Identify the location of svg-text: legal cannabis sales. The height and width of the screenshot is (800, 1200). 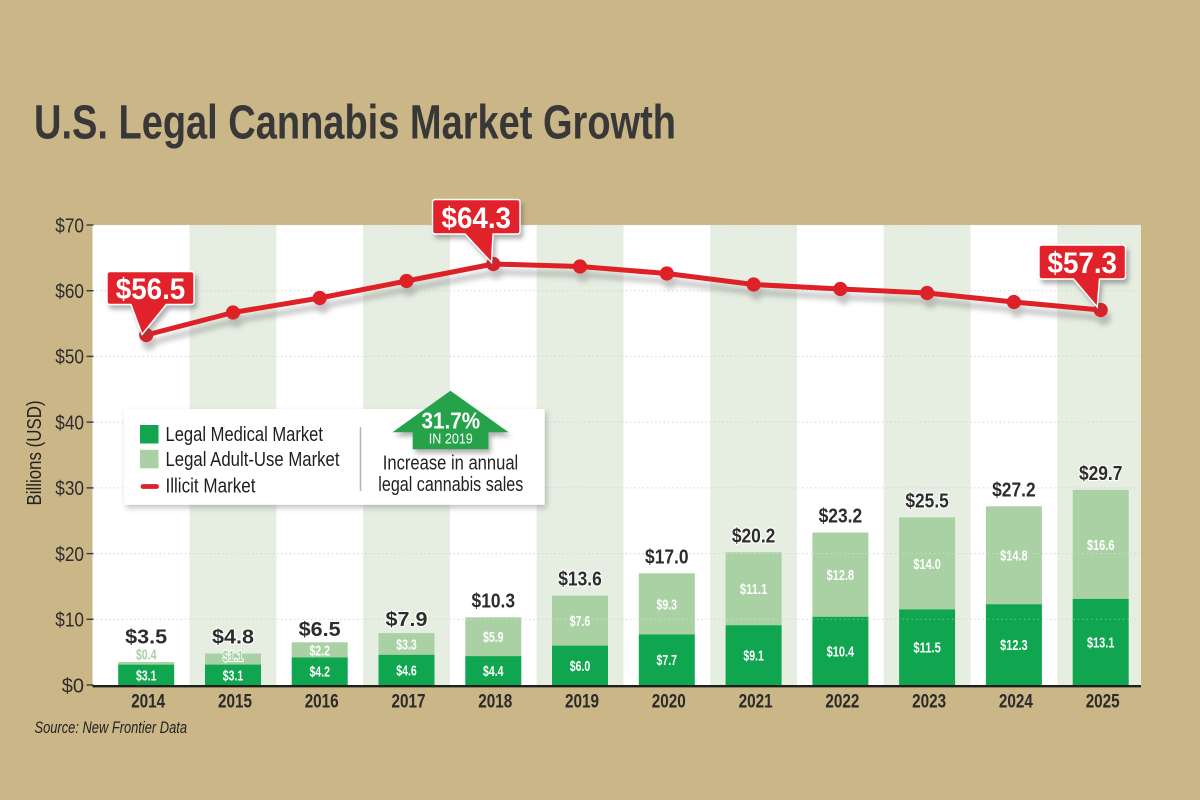
(450, 484).